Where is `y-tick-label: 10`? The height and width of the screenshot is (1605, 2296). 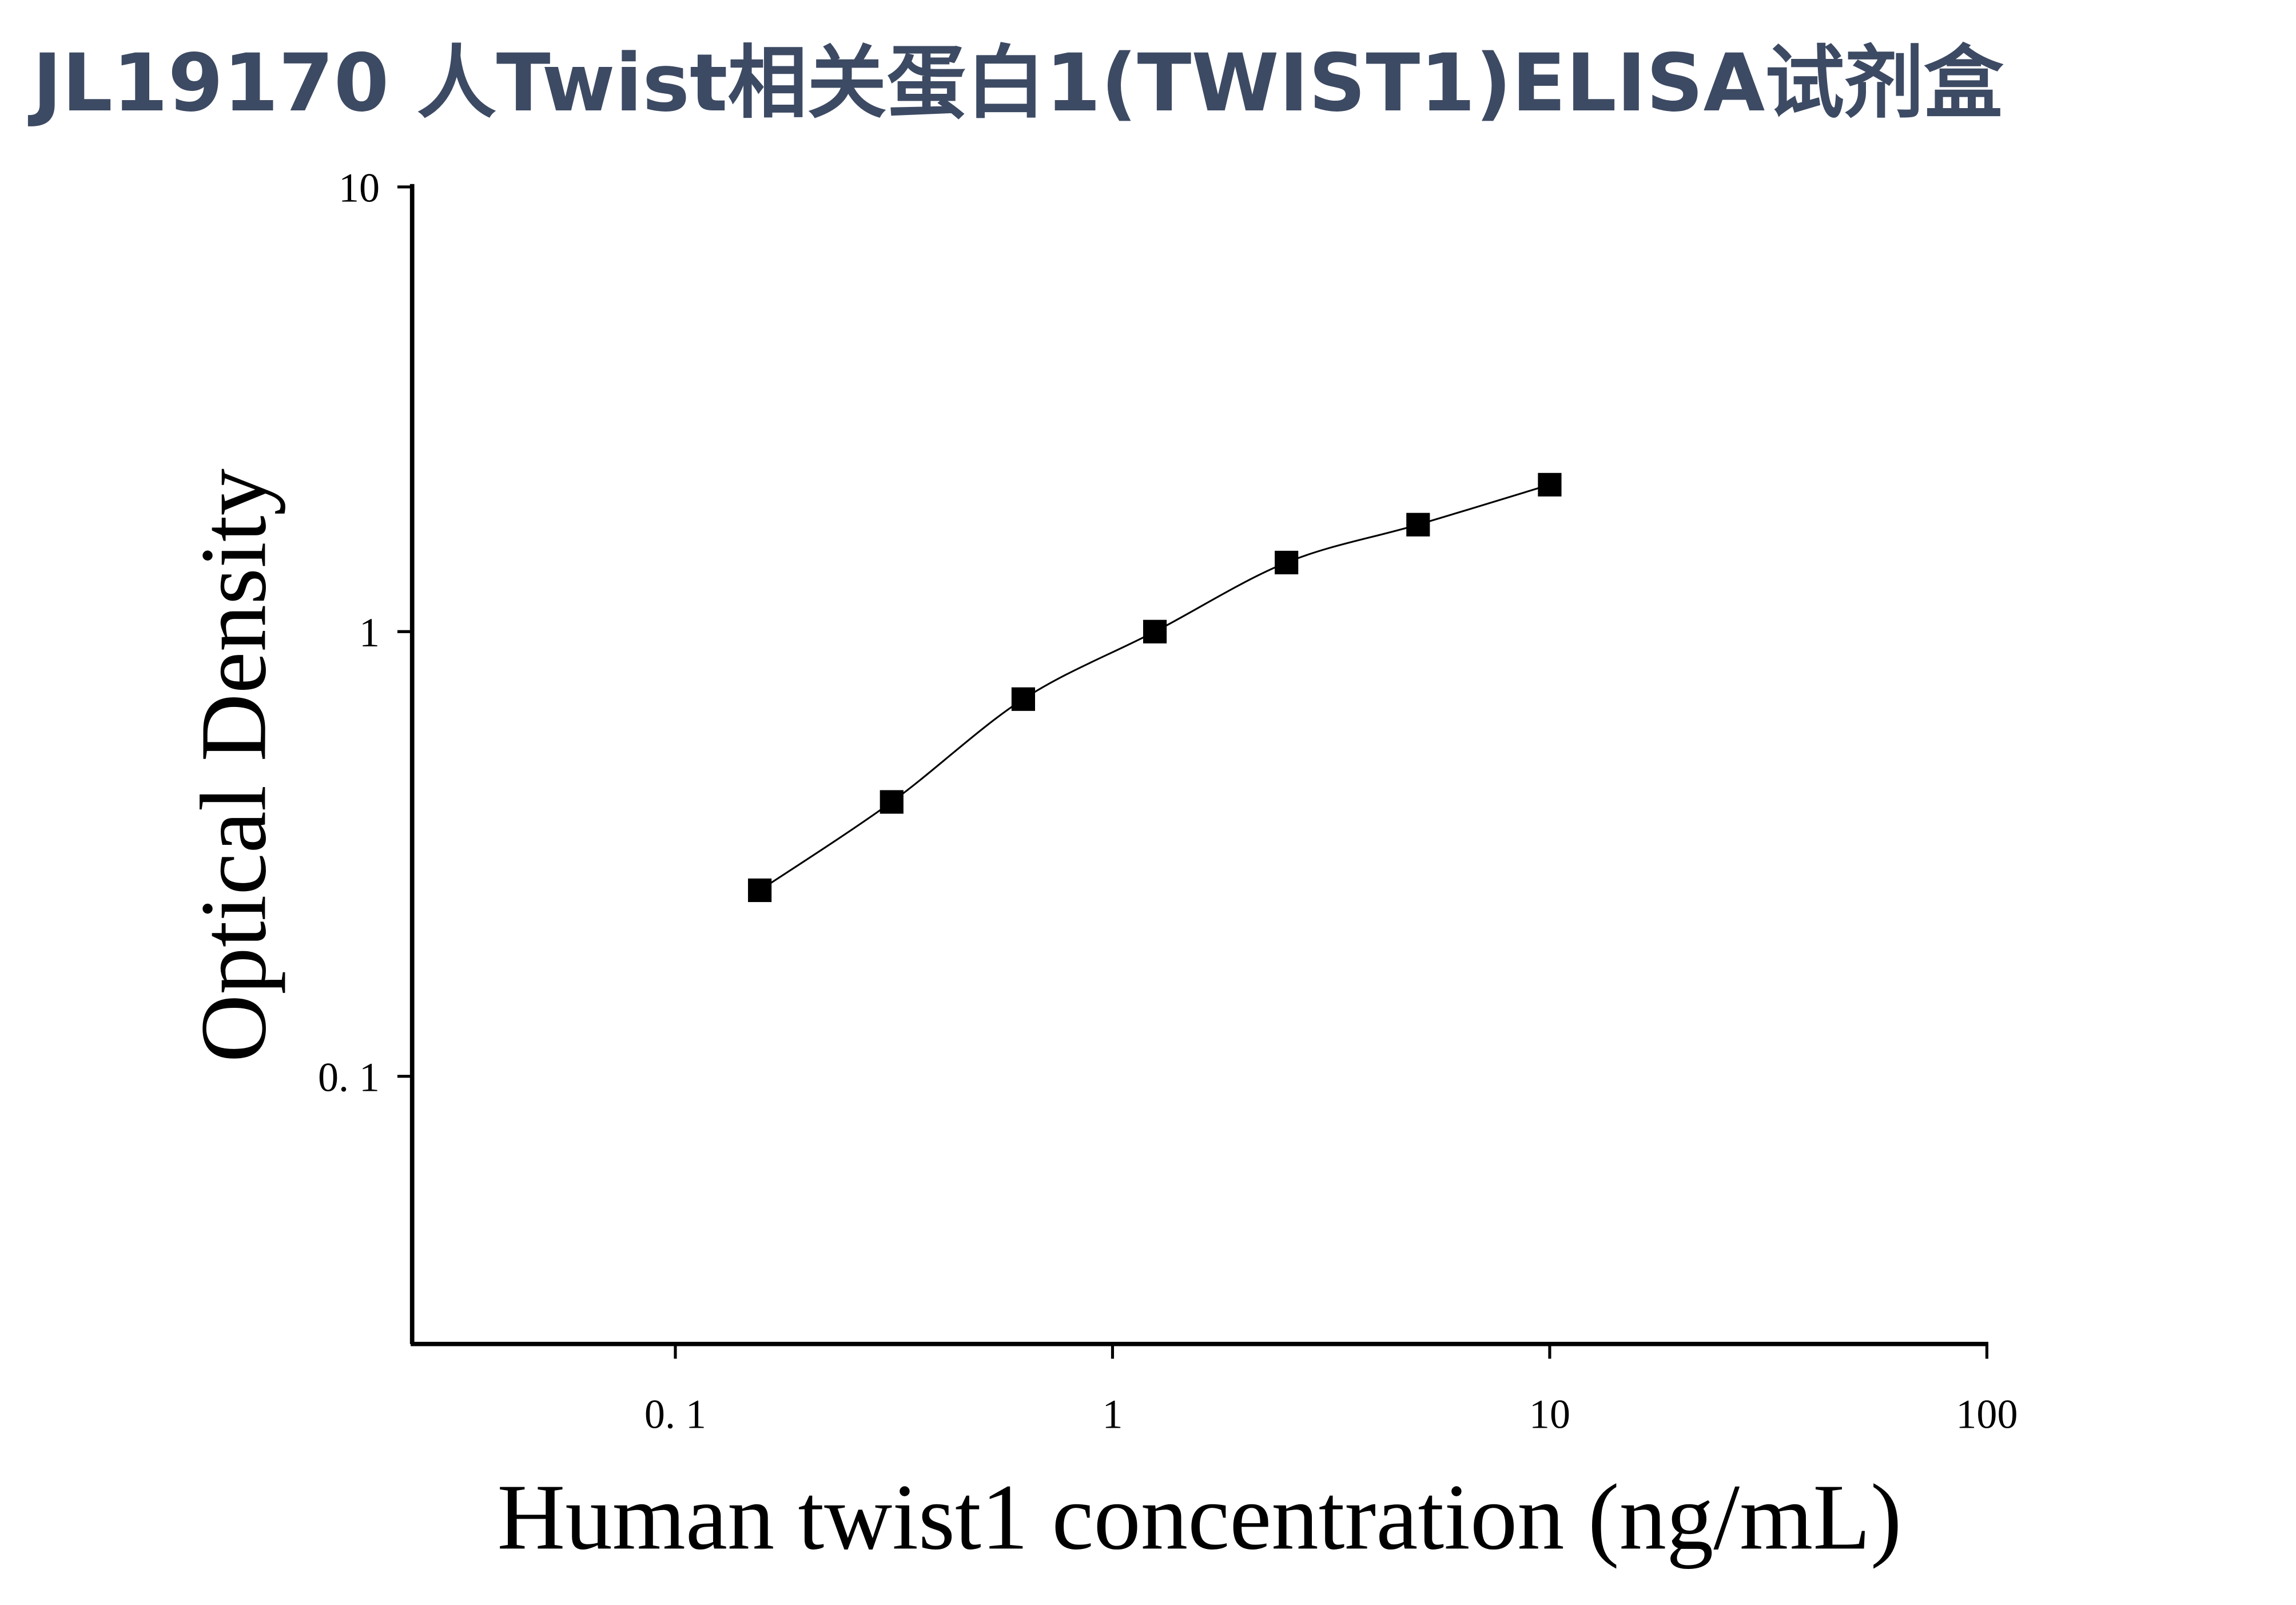 y-tick-label: 10 is located at coordinates (359, 188).